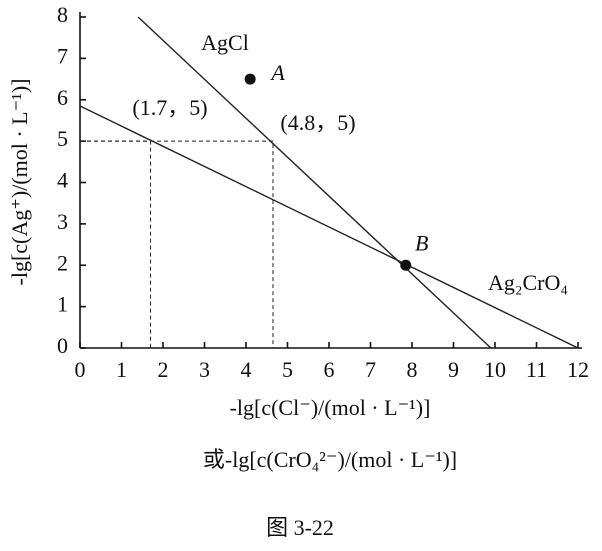 The height and width of the screenshot is (551, 602). What do you see at coordinates (62, 262) in the screenshot?
I see `y-tick-label: 2` at bounding box center [62, 262].